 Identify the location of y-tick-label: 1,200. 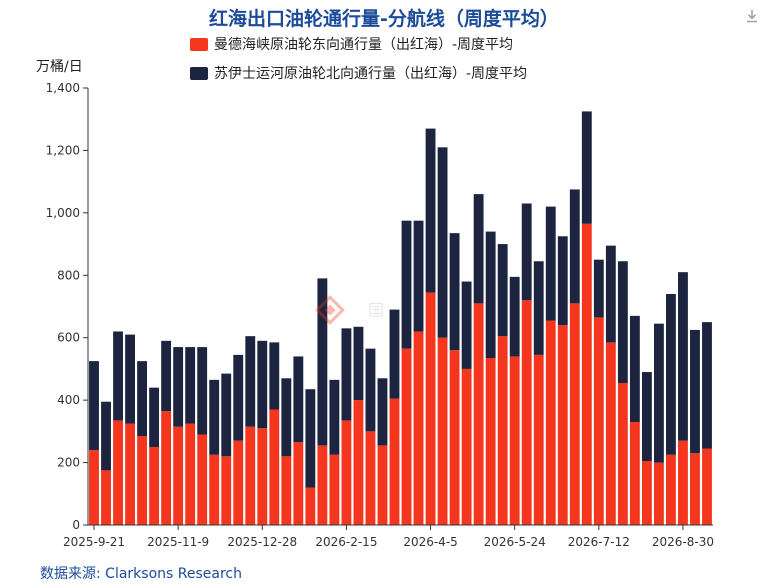
(63, 150).